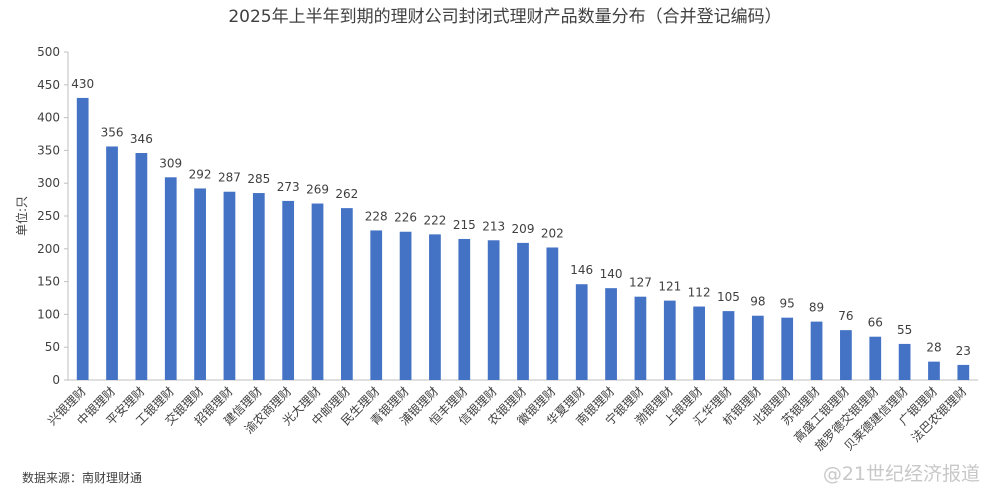 The width and height of the screenshot is (990, 502). What do you see at coordinates (901, 474) in the screenshot?
I see `watermark: @21世纪经济报道` at bounding box center [901, 474].